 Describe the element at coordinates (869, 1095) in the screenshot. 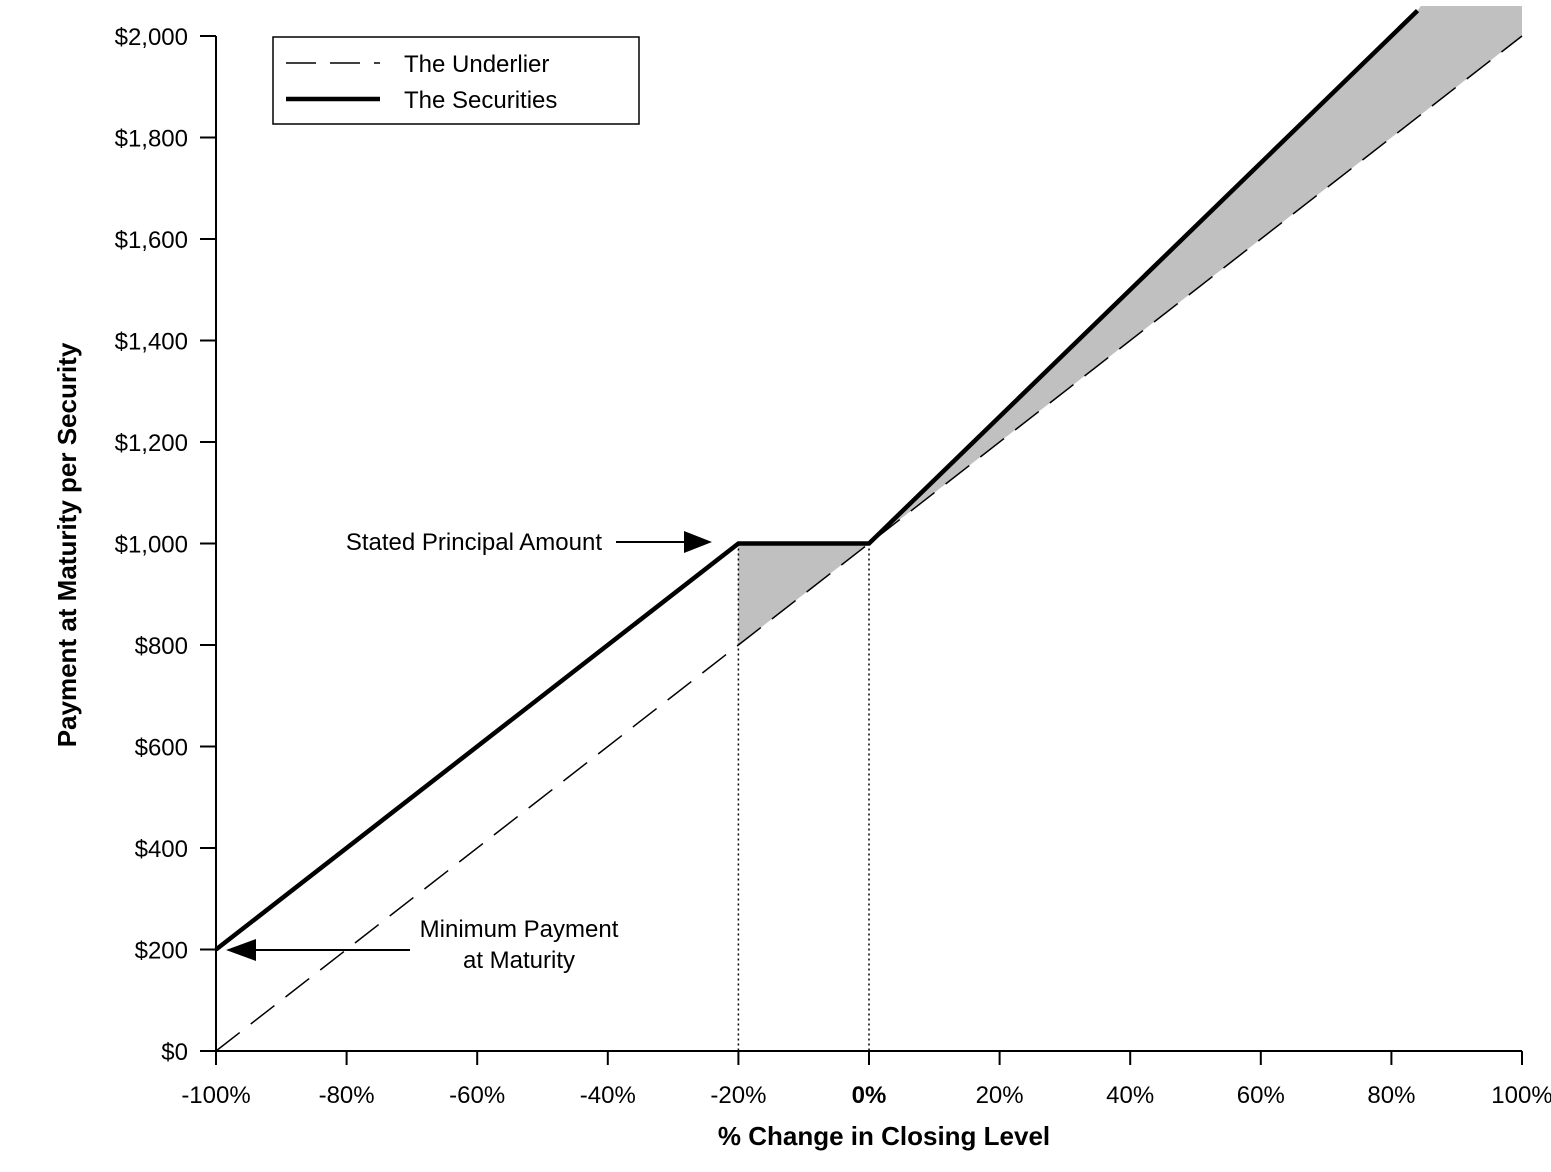

I see `x-tick-label: 0%` at that location.